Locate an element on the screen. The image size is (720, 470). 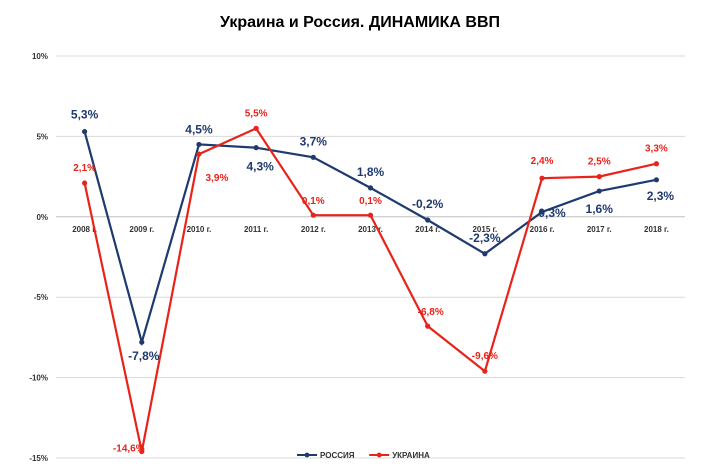
data-label-ukraine: 5,5% is located at coordinates (256, 113).